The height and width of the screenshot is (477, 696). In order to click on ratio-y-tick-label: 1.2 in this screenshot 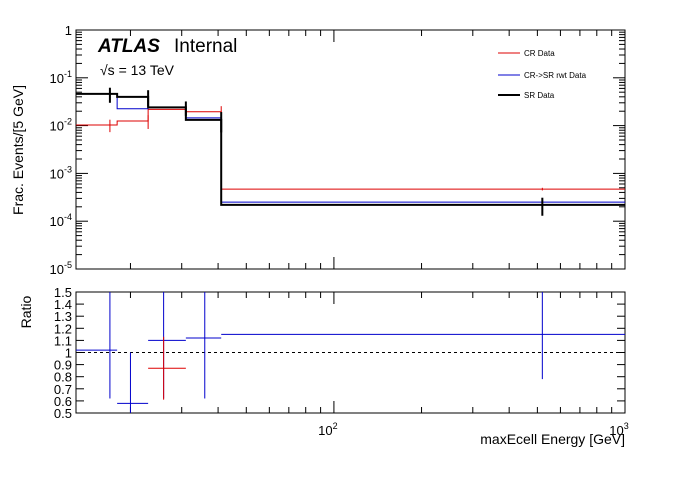, I will do `click(63, 328)`.